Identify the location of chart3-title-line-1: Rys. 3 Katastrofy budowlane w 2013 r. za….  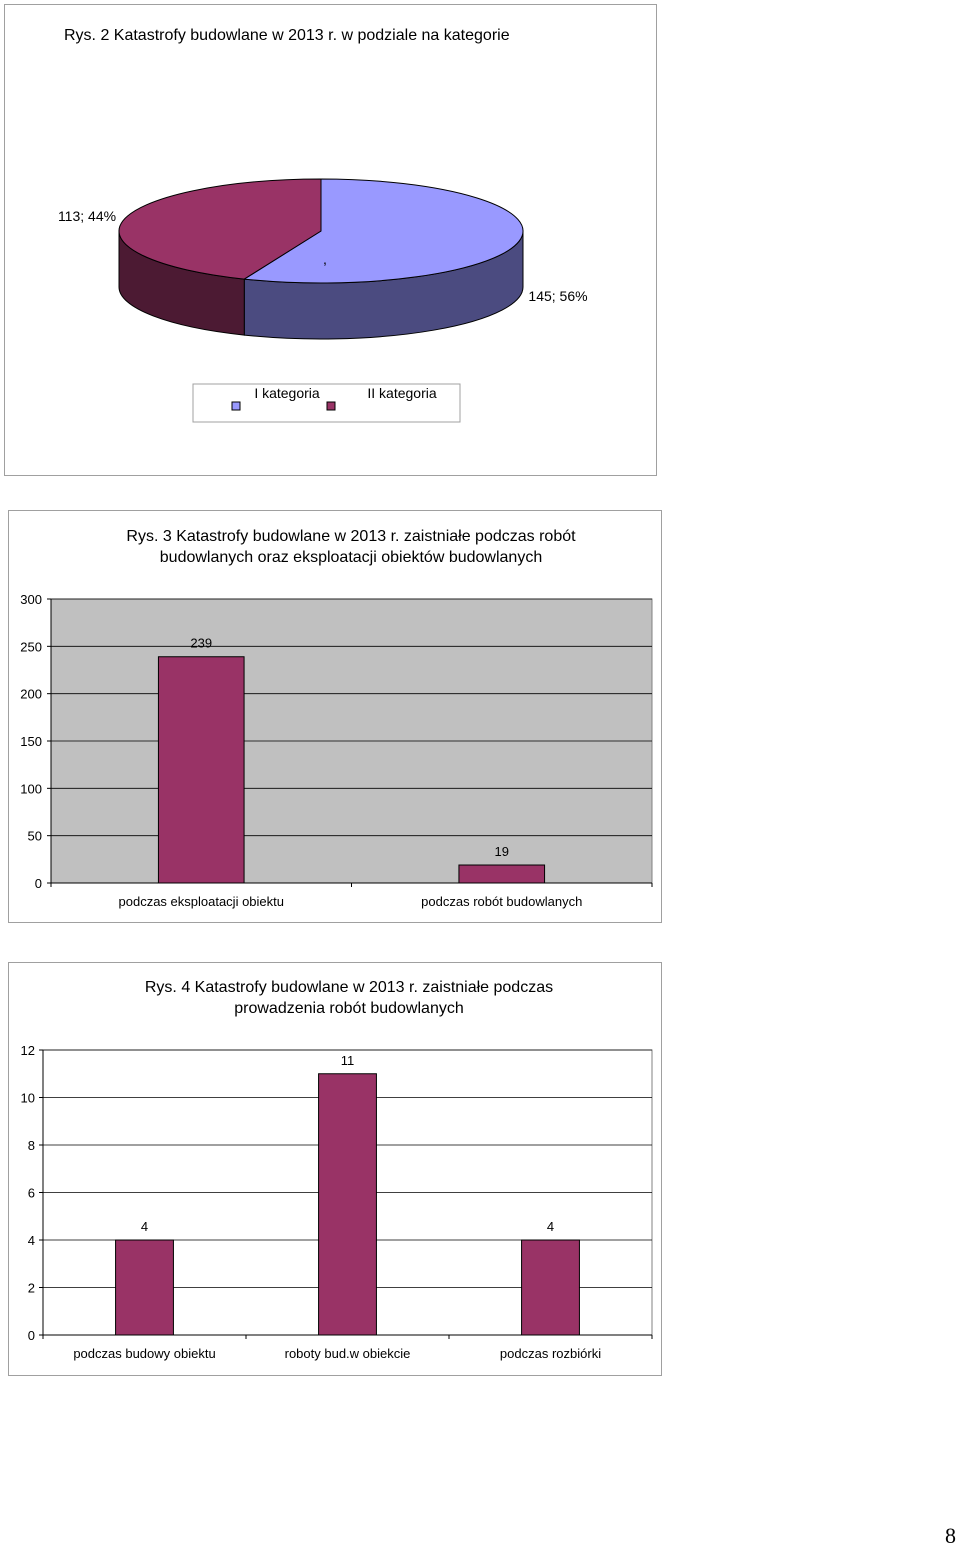
(351, 536).